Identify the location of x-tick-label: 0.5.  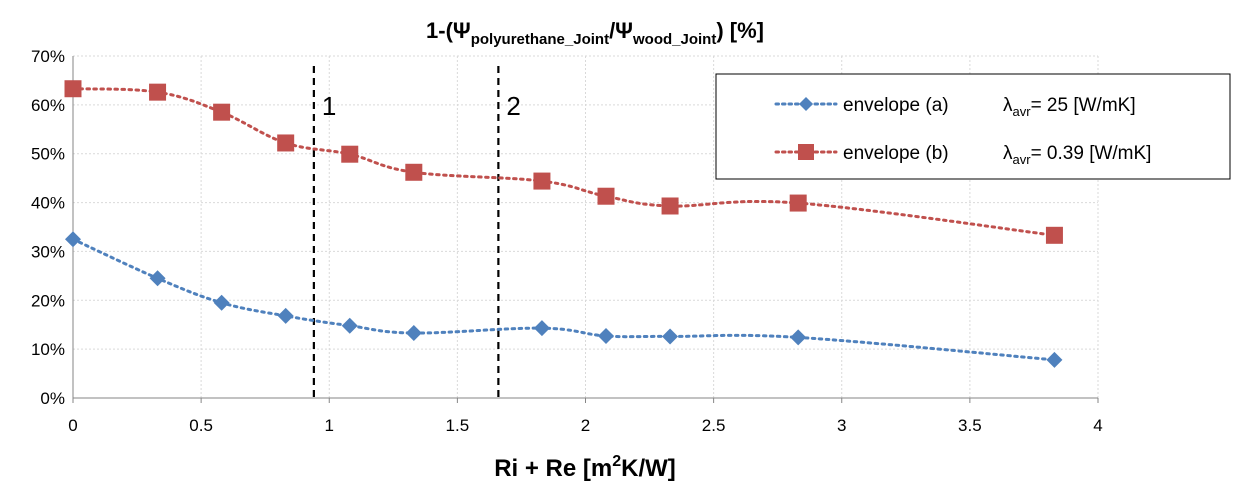
(201, 425).